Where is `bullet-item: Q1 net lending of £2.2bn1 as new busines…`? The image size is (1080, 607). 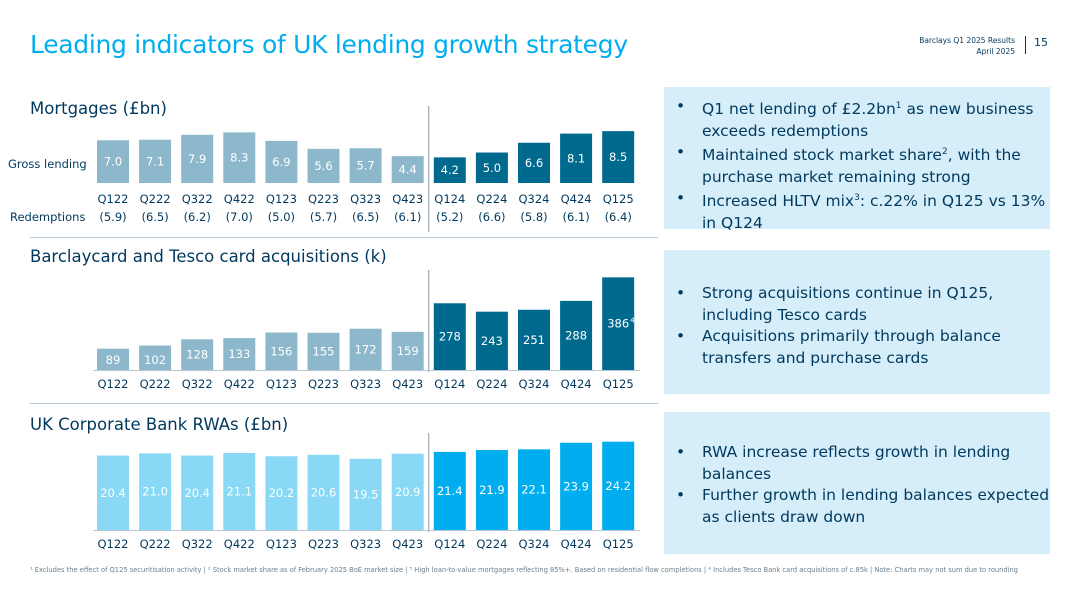
bullet-item: Q1 net lending of £2.2bn1 as new busines… is located at coordinates (863, 119).